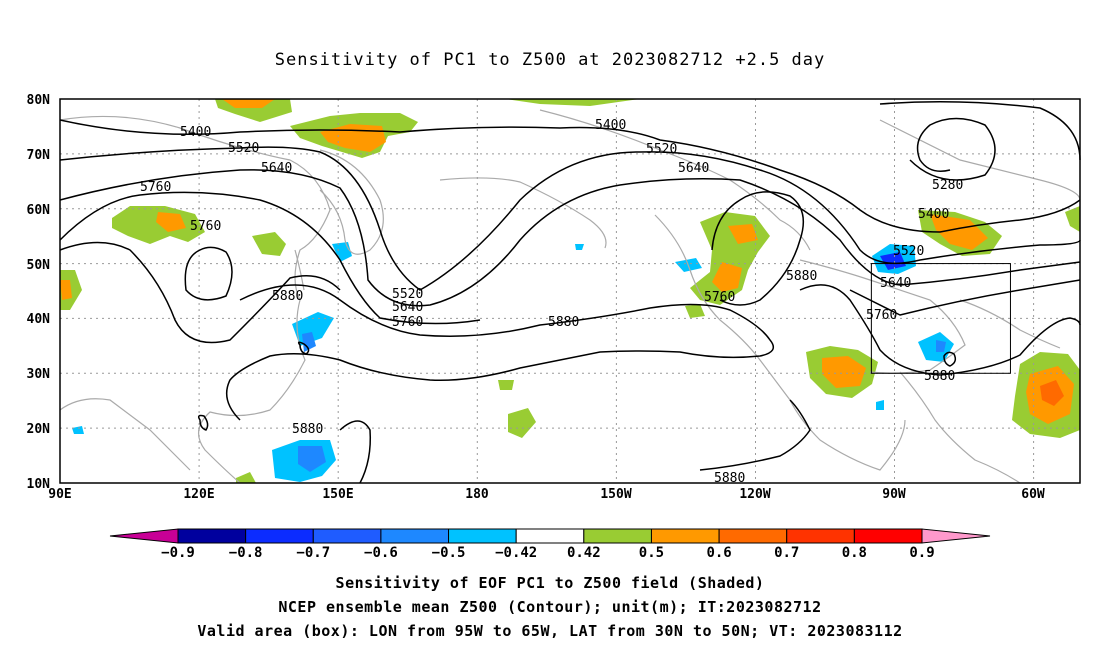 This screenshot has height=650, width=1100. I want to click on contour-label: 5280, so click(947, 185).